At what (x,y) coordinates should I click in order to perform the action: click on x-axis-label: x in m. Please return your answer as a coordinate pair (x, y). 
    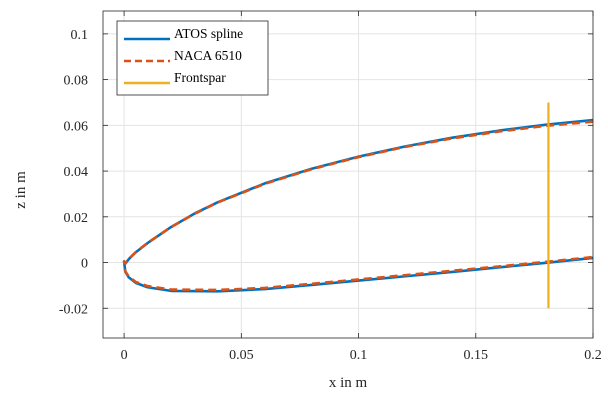
    Looking at the image, I should click on (348, 383).